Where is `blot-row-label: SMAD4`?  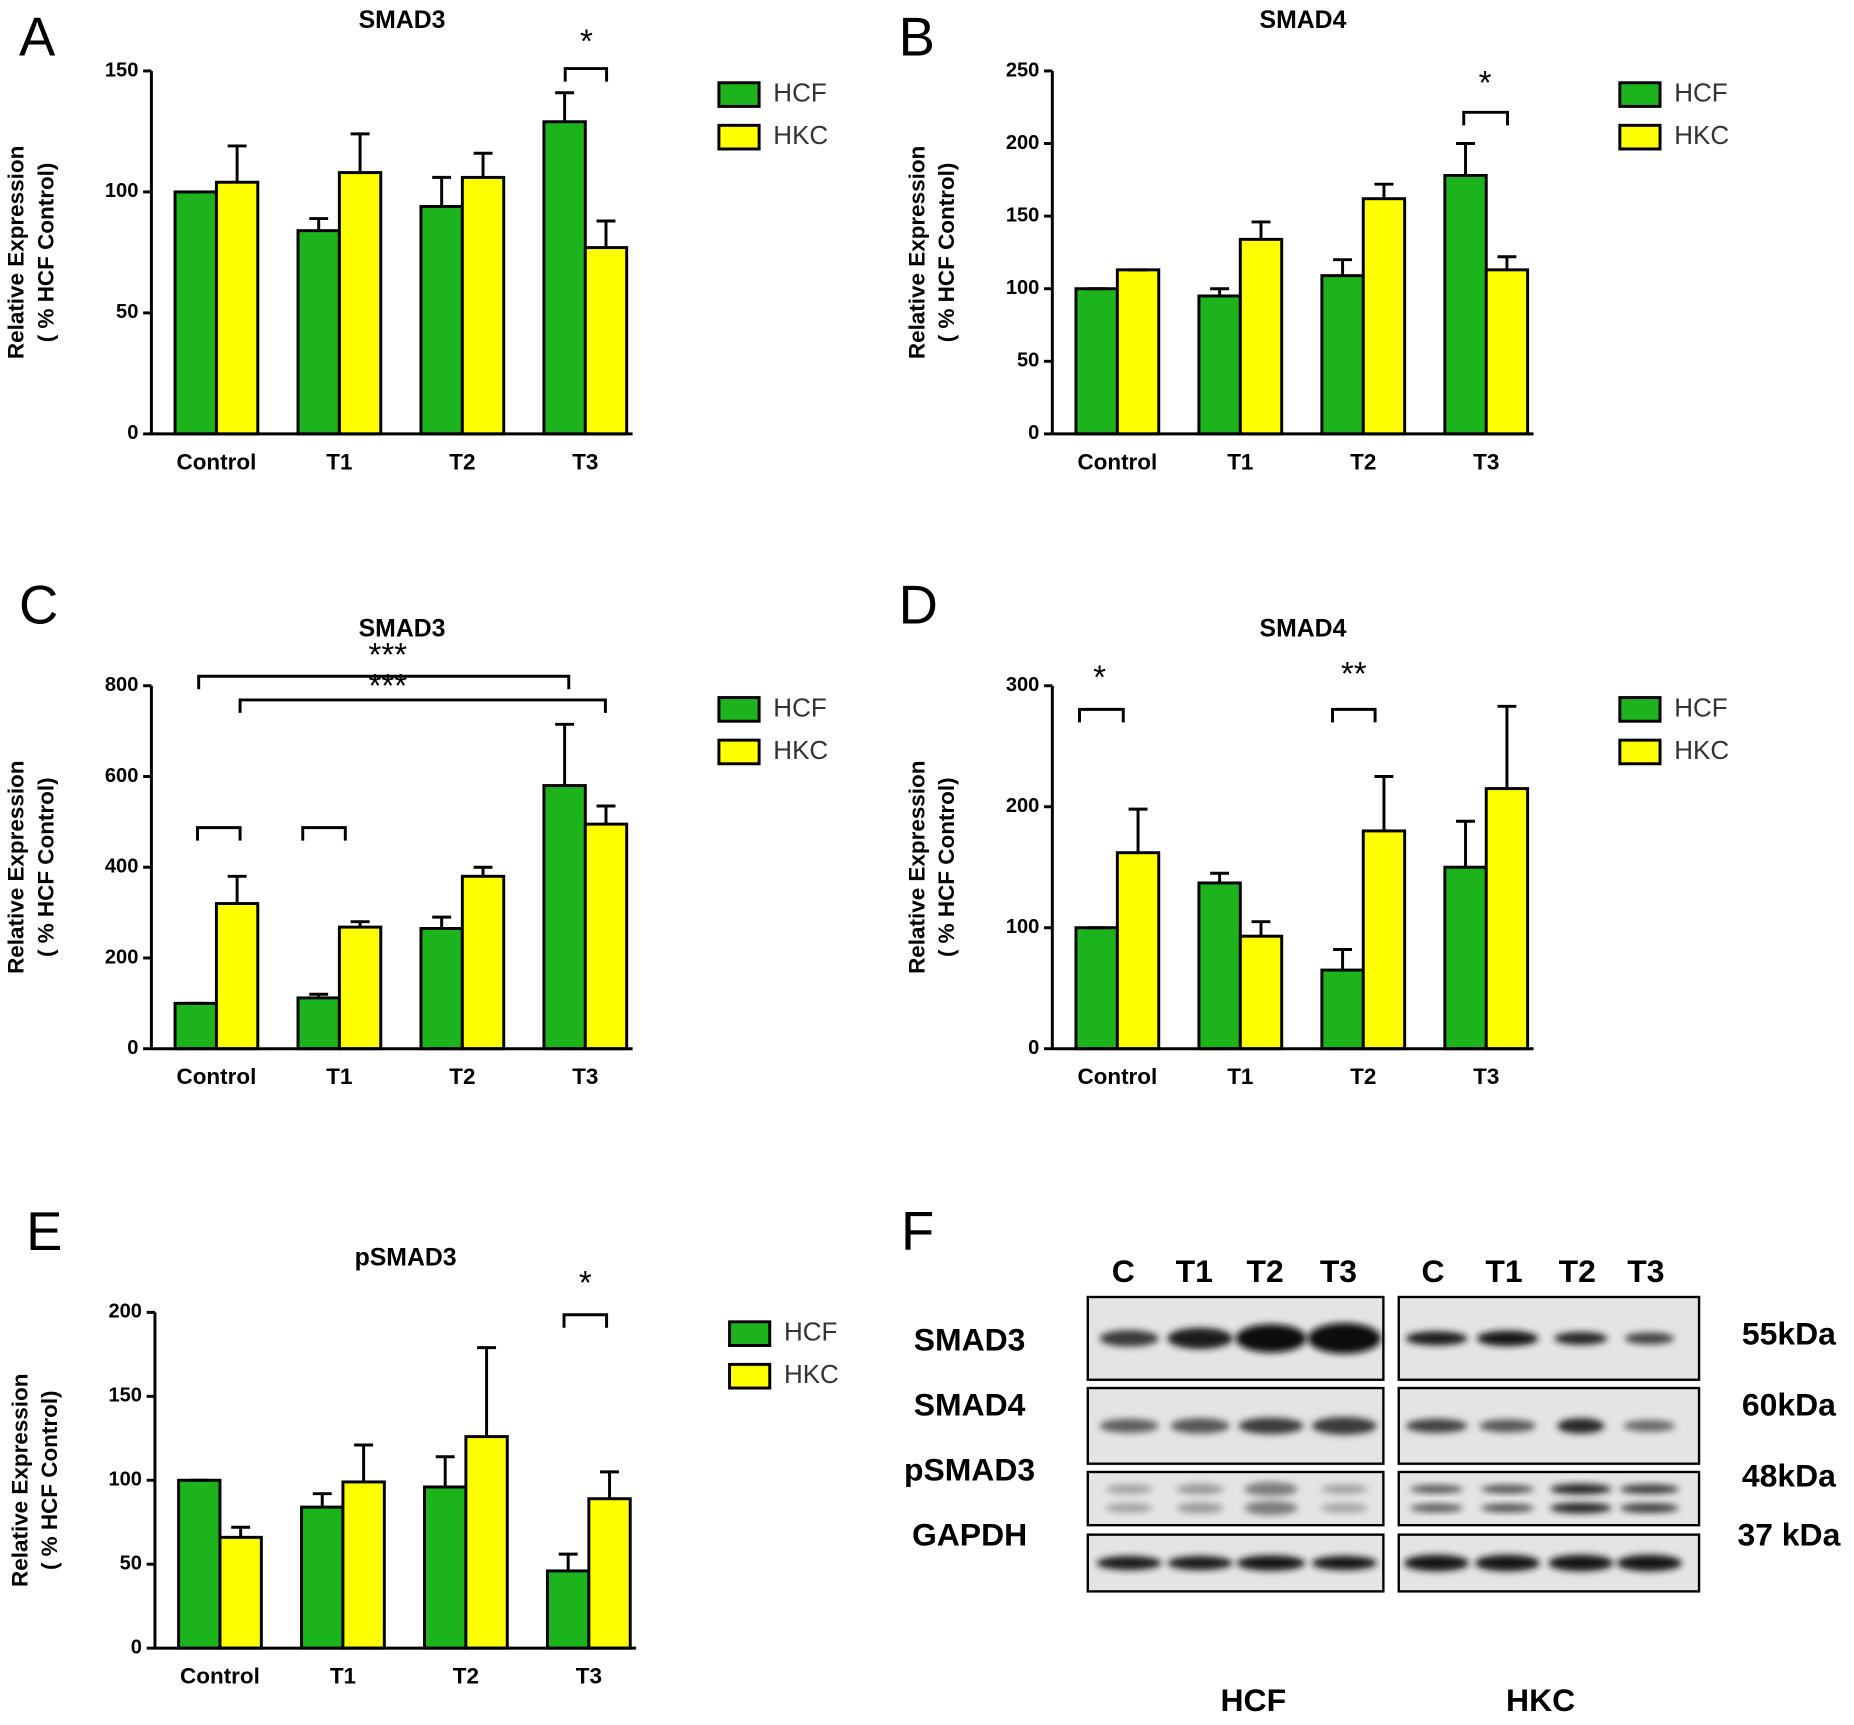
blot-row-label: SMAD4 is located at coordinates (970, 1404).